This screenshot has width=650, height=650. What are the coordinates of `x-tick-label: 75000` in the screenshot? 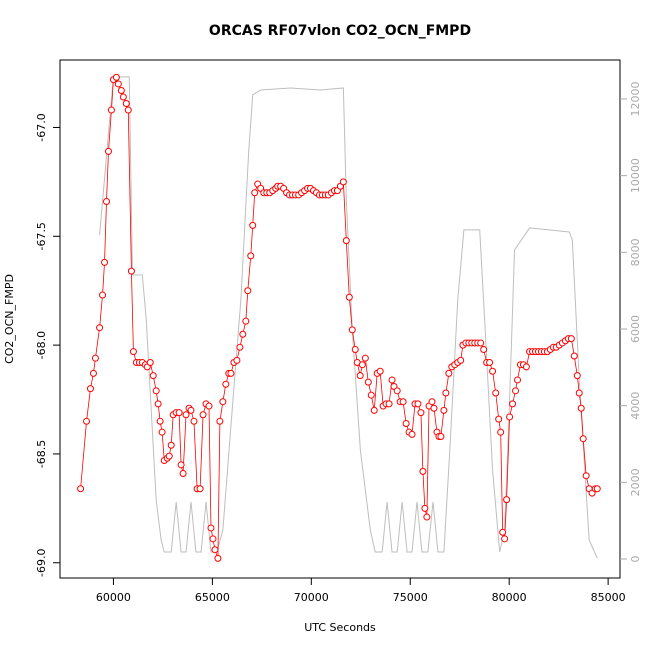 It's located at (410, 597).